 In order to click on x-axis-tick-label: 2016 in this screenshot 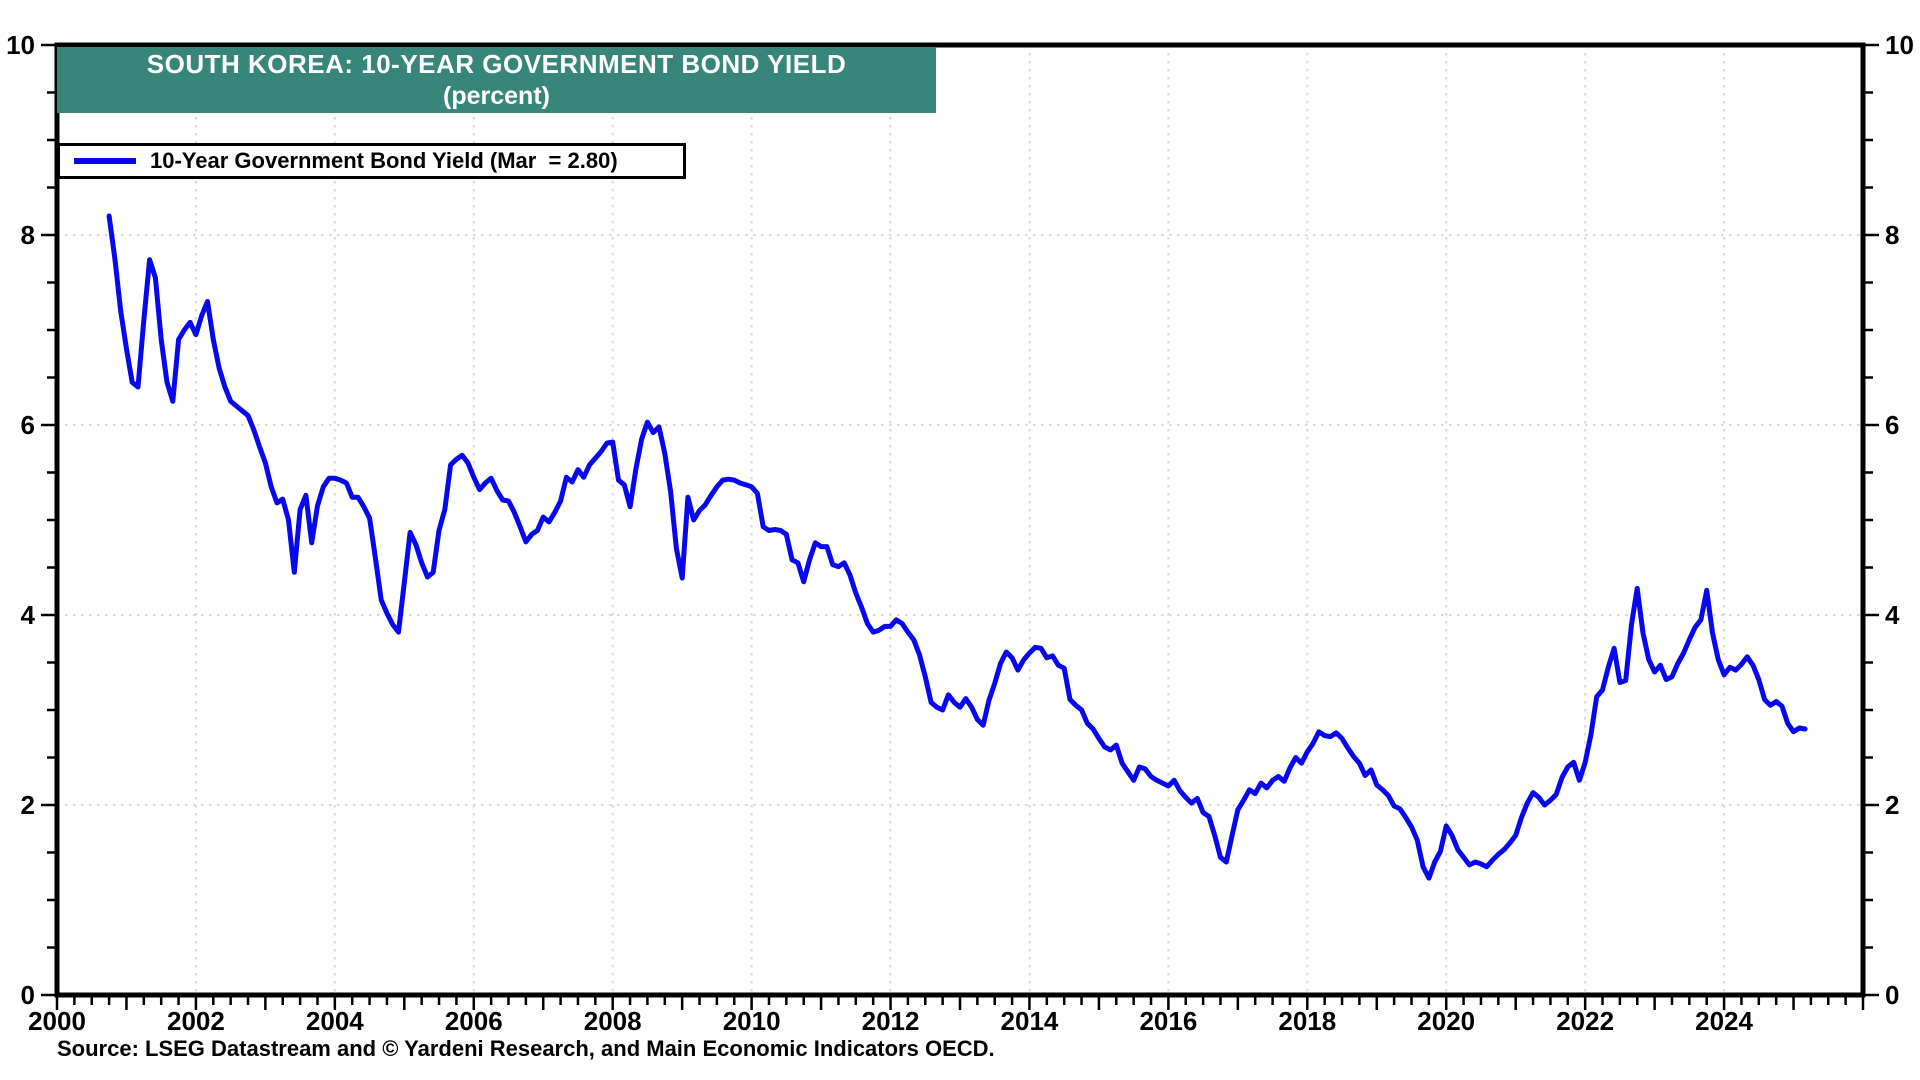, I will do `click(1168, 1021)`.